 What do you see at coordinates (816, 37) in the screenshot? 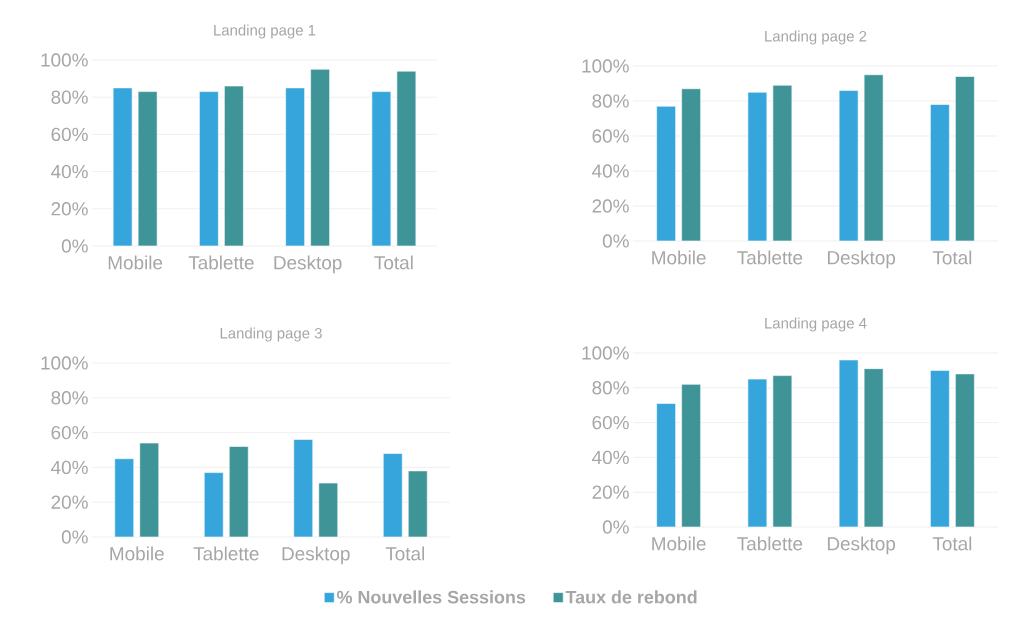
I see `chart-title: Landing page 2` at bounding box center [816, 37].